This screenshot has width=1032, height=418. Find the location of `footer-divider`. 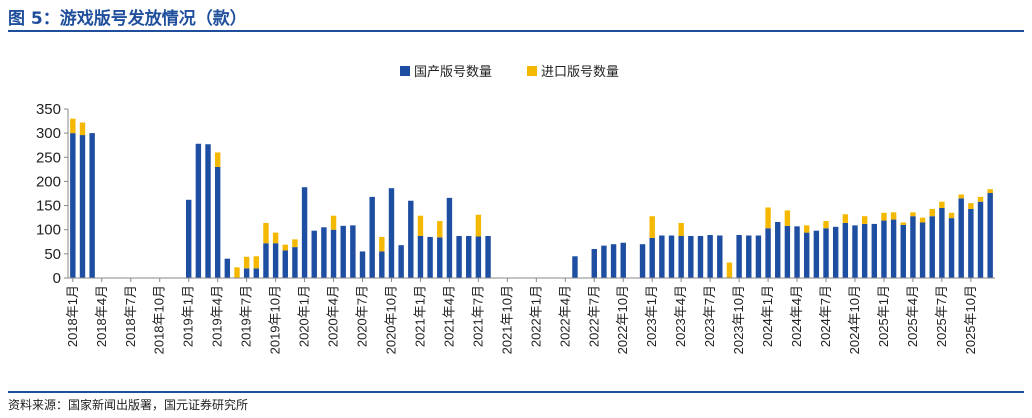

footer-divider is located at coordinates (516, 392).